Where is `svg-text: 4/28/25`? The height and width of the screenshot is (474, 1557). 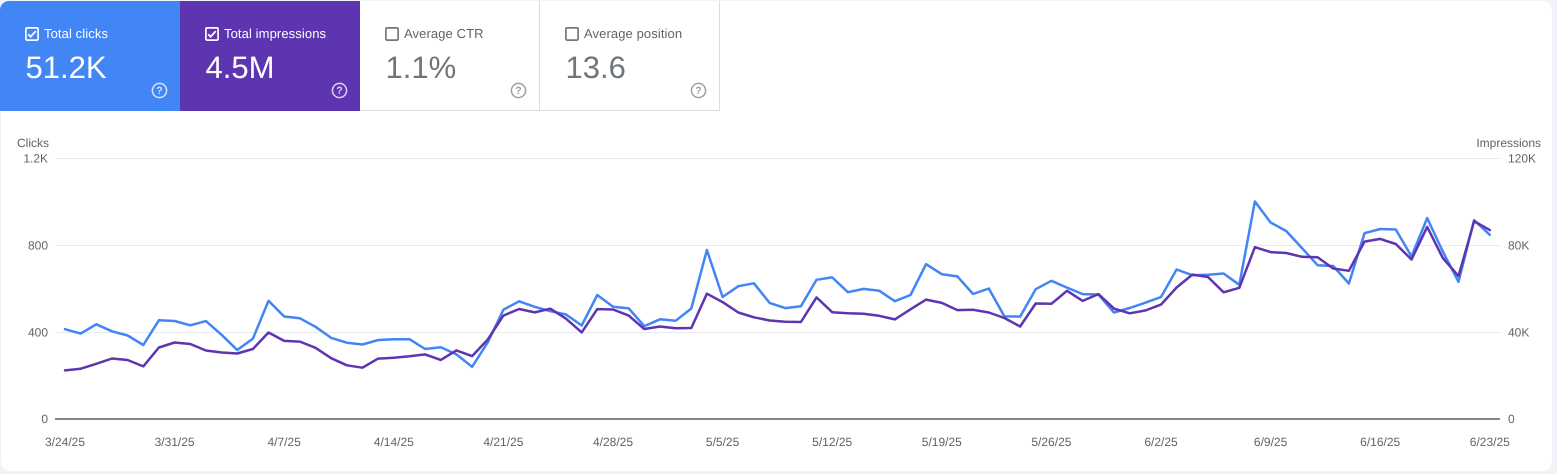 svg-text: 4/28/25 is located at coordinates (613, 442).